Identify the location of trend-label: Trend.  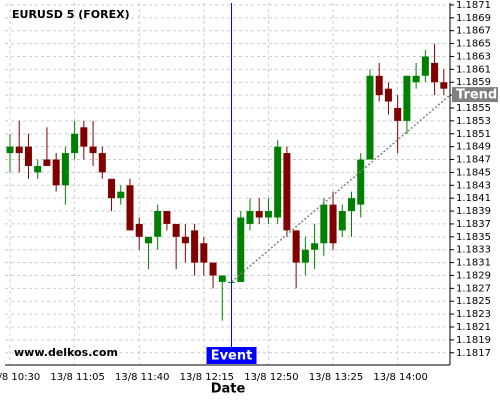
(476, 95).